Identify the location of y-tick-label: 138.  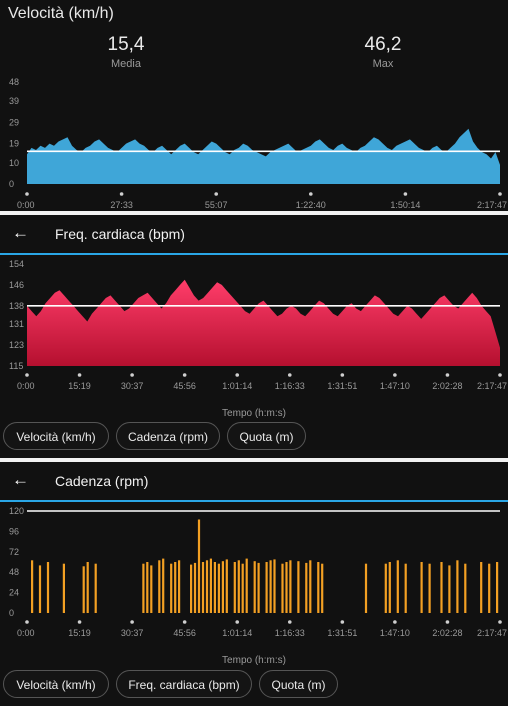
(16, 306).